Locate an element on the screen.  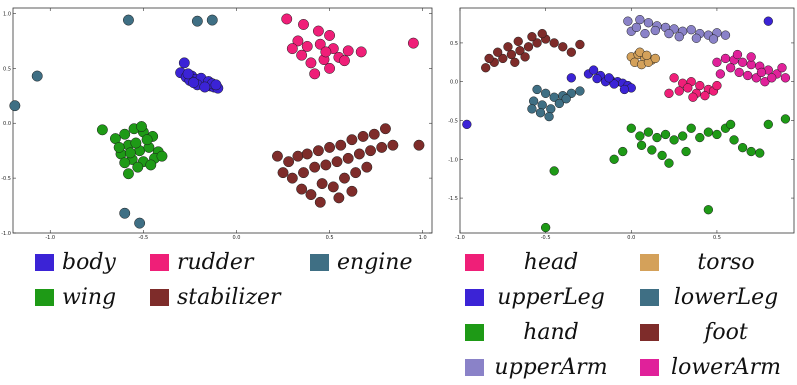
airplane-legend-swatch is located at coordinates (159, 262).